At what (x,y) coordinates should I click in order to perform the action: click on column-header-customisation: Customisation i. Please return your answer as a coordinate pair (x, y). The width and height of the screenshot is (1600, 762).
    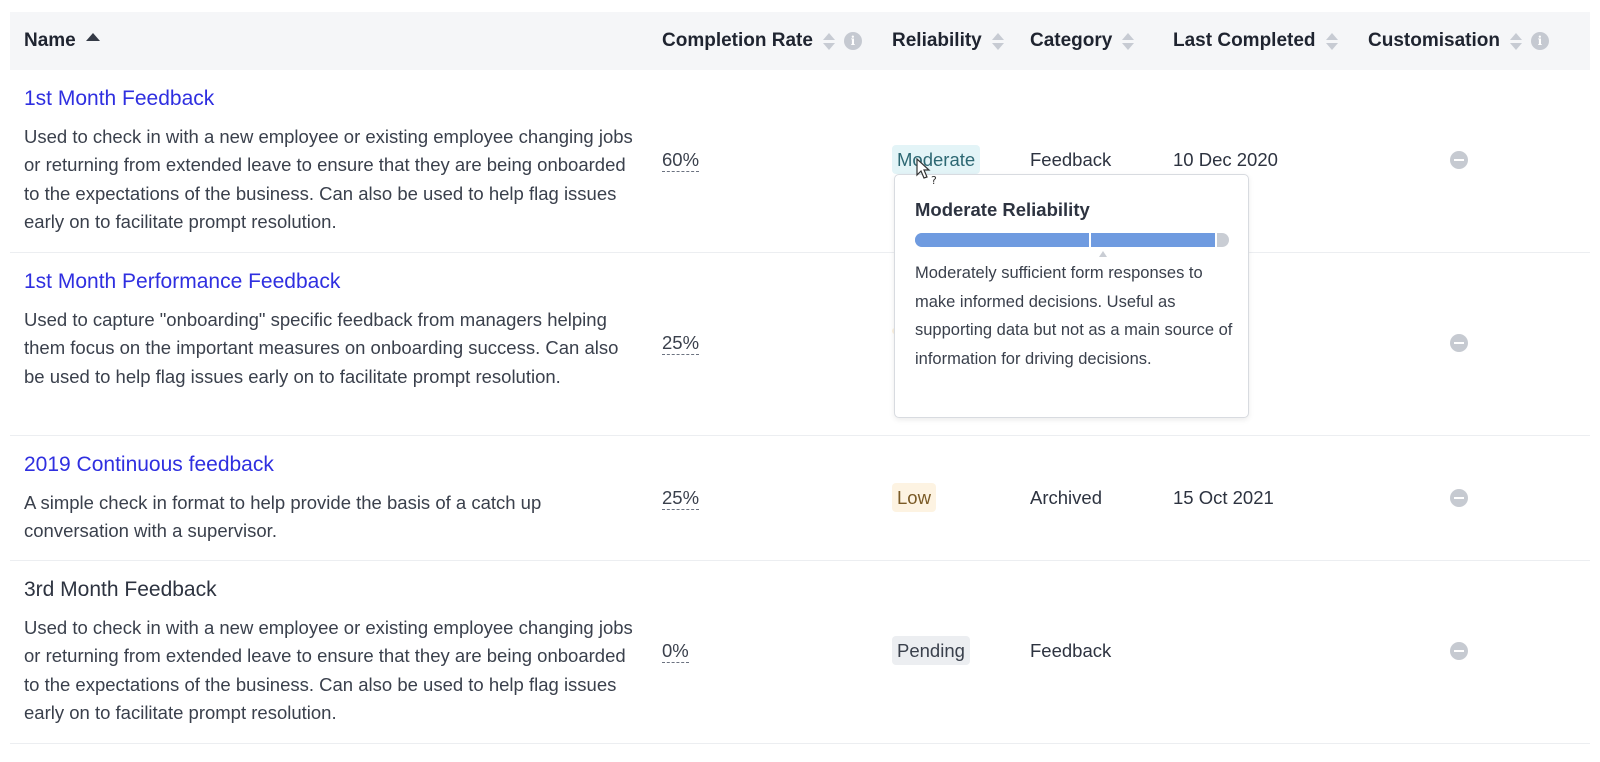
    Looking at the image, I should click on (1458, 41).